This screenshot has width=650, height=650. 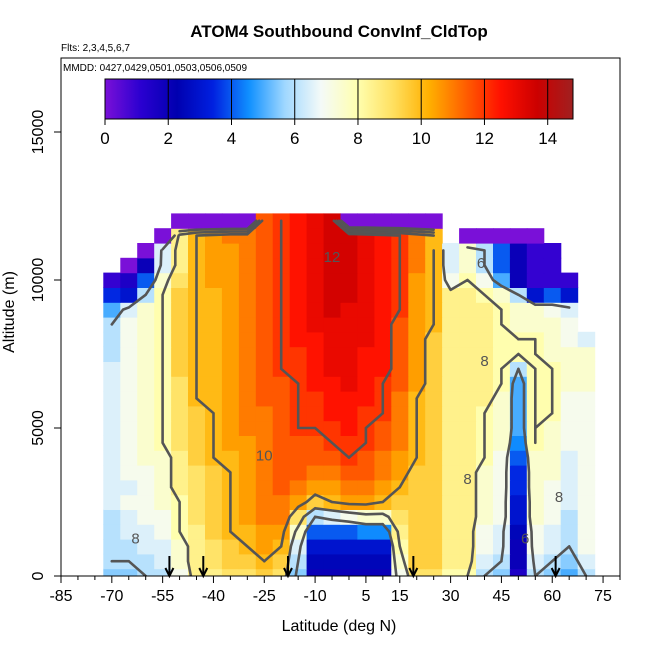 I want to click on x-tick-label: -85, so click(x=60, y=596).